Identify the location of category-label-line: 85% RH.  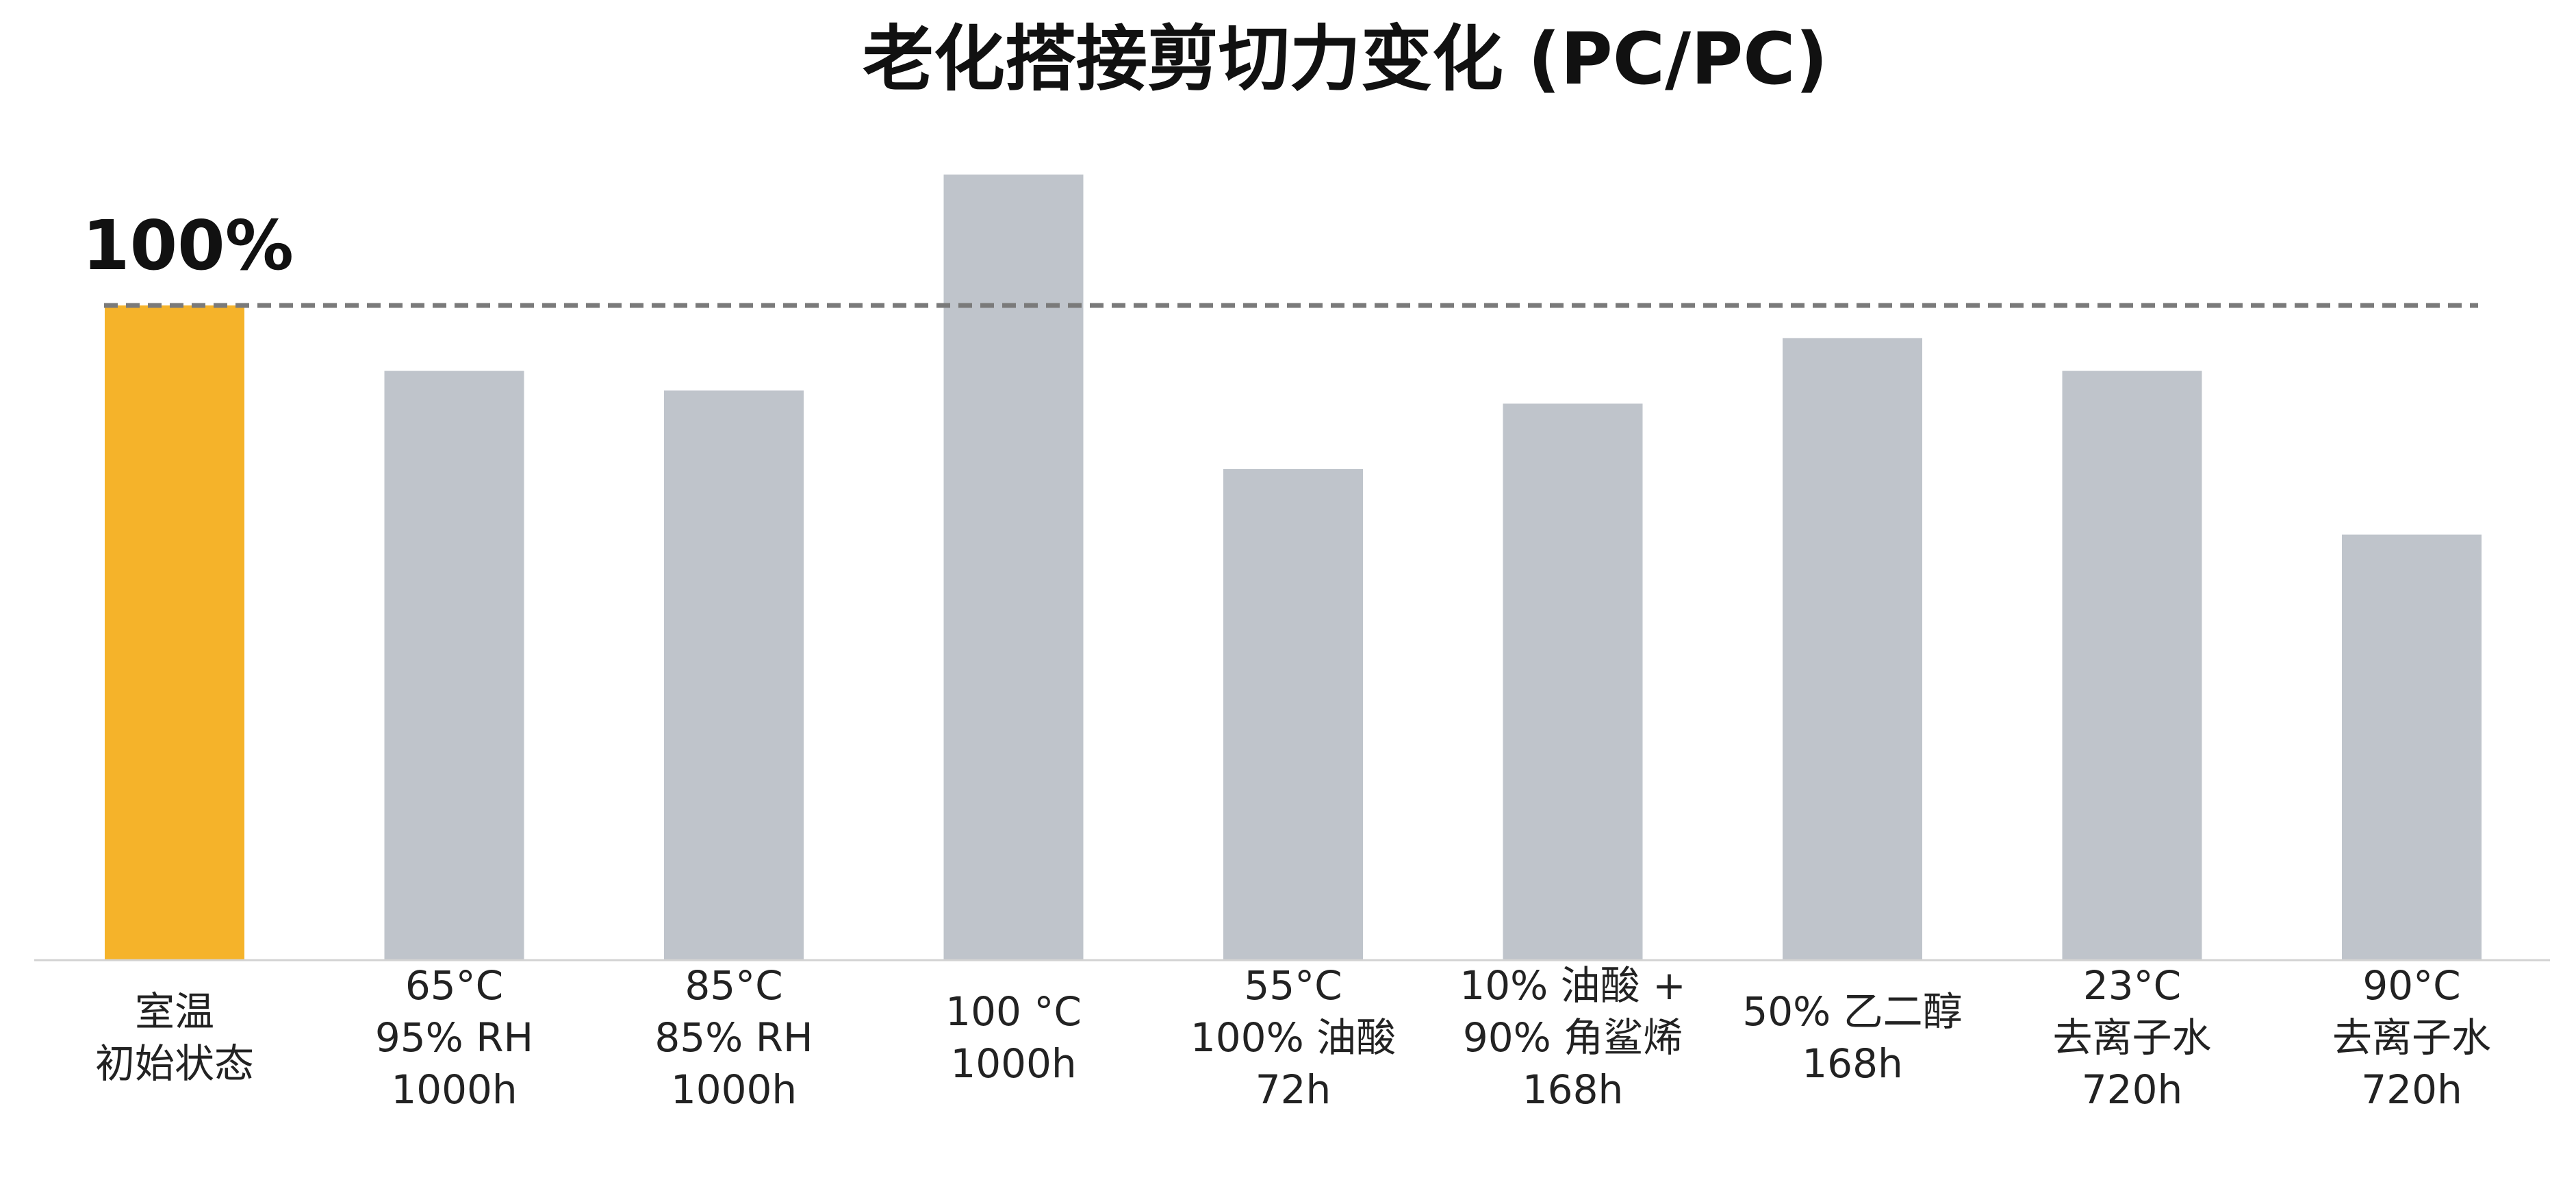
(734, 1037).